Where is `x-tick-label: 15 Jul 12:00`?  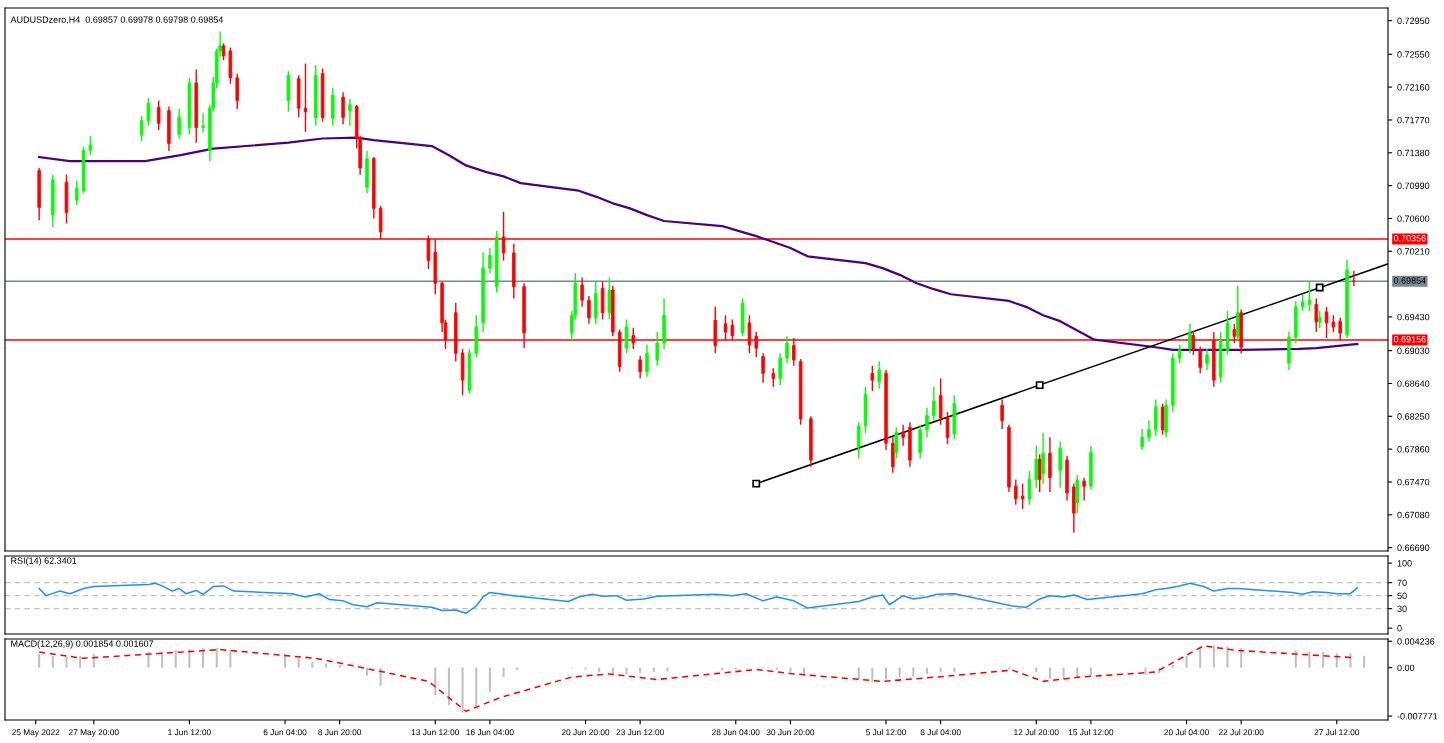 x-tick-label: 15 Jul 12:00 is located at coordinates (1091, 732).